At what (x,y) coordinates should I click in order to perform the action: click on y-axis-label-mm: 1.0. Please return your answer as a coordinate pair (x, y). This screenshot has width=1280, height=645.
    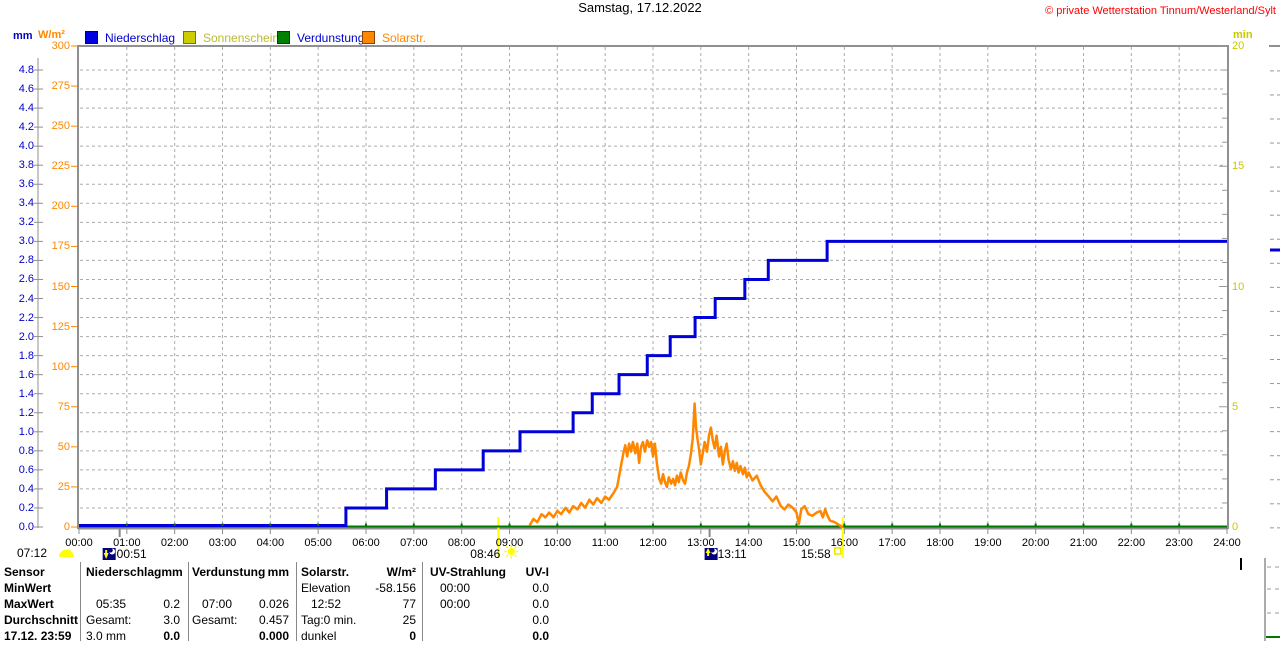
    Looking at the image, I should click on (26, 431).